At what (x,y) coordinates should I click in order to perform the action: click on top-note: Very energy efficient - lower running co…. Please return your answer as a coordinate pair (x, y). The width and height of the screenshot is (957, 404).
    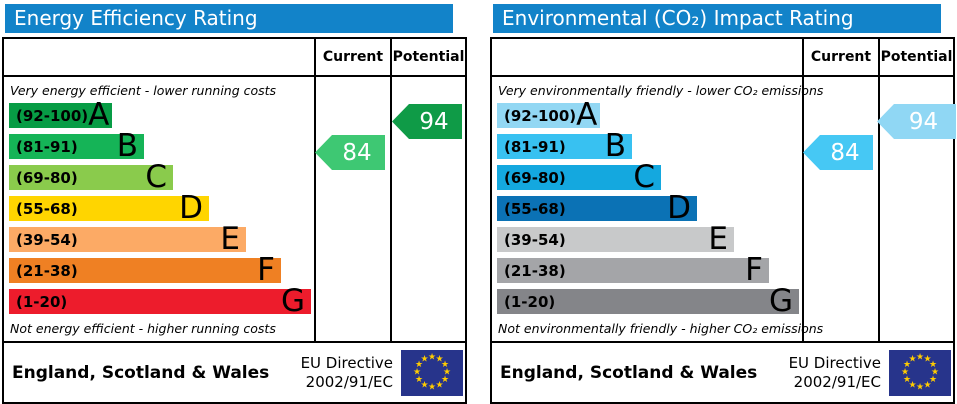
    Looking at the image, I should click on (143, 90).